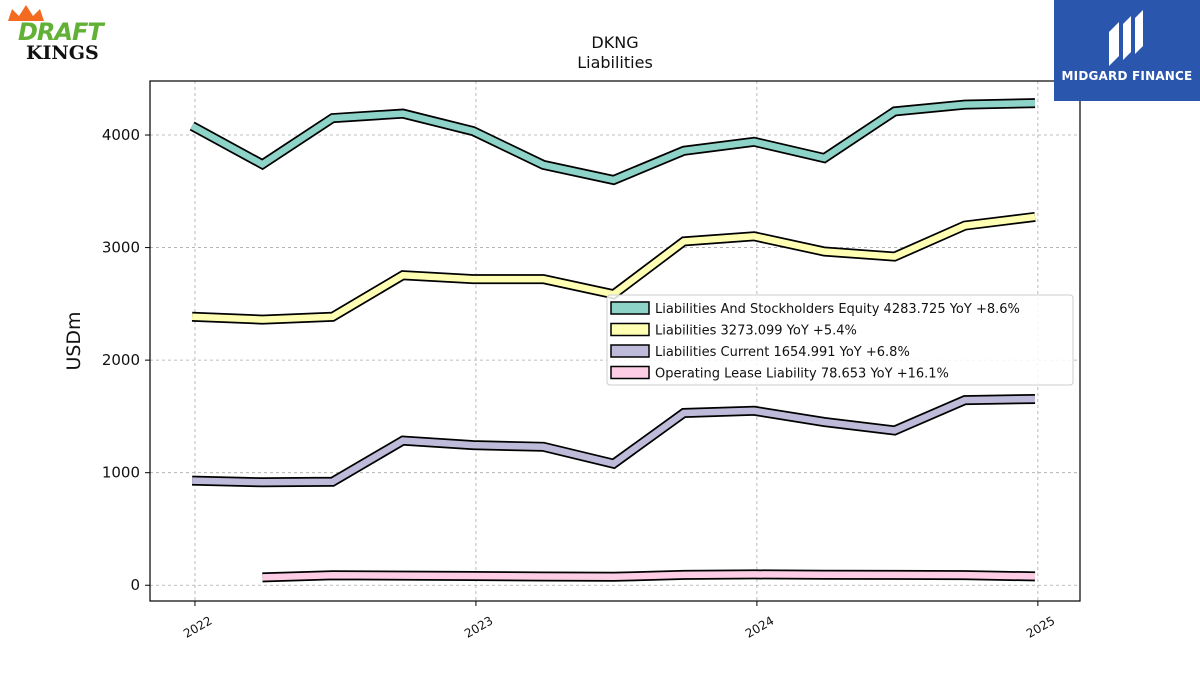 The width and height of the screenshot is (1200, 675). Describe the element at coordinates (1126, 38) in the screenshot. I see `midgard-emblem-icon` at that location.